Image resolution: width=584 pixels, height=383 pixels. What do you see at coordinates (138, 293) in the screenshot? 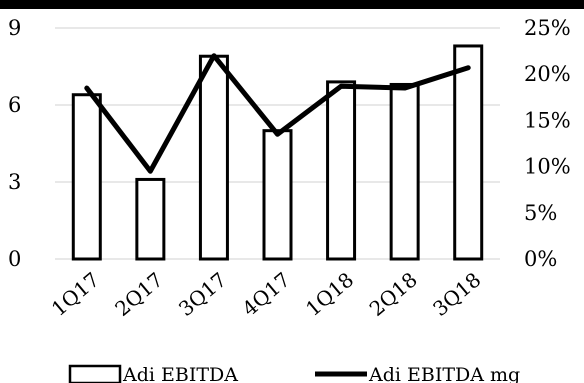
I see `category-label: 2Q17` at bounding box center [138, 293].